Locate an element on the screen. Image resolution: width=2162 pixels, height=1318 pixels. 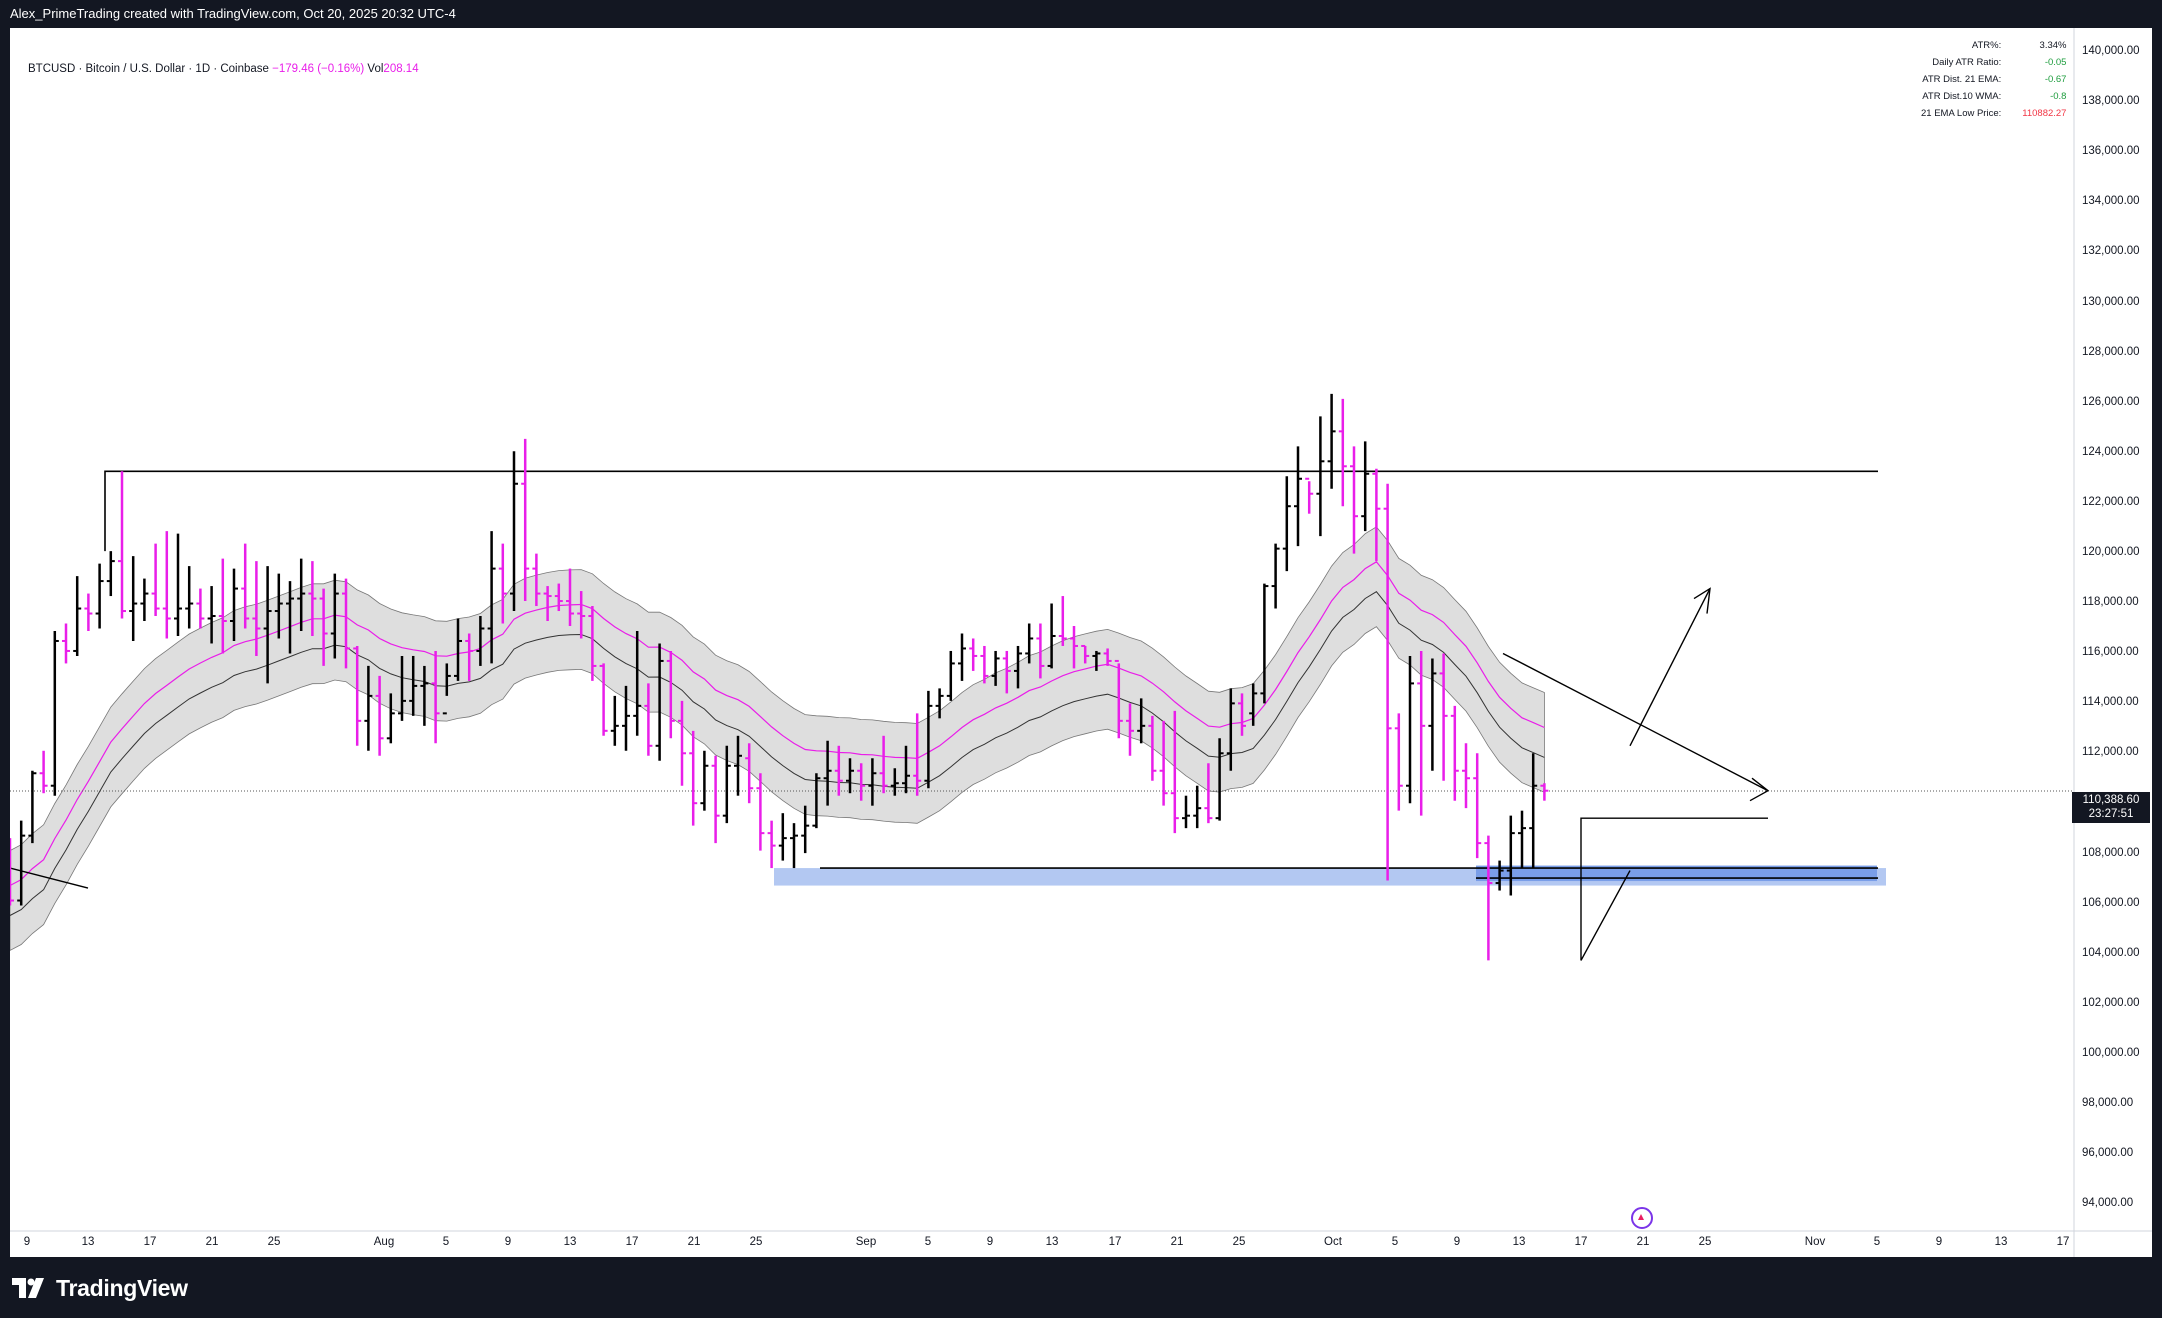
downtrend-arrow is located at coordinates (1635, 722).